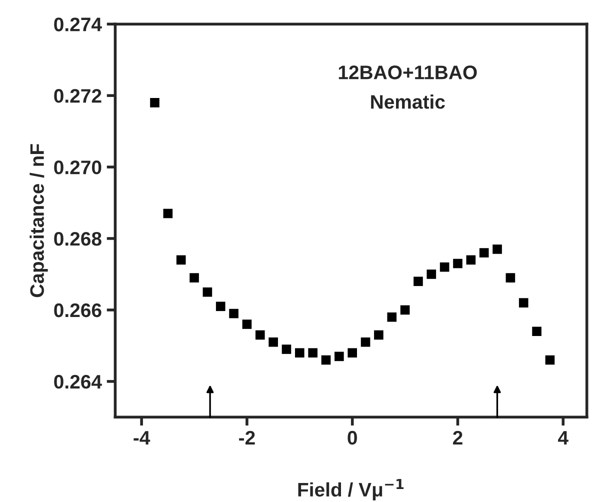 This screenshot has height=502, width=597. I want to click on y-tick-label: 0.274, so click(78, 25).